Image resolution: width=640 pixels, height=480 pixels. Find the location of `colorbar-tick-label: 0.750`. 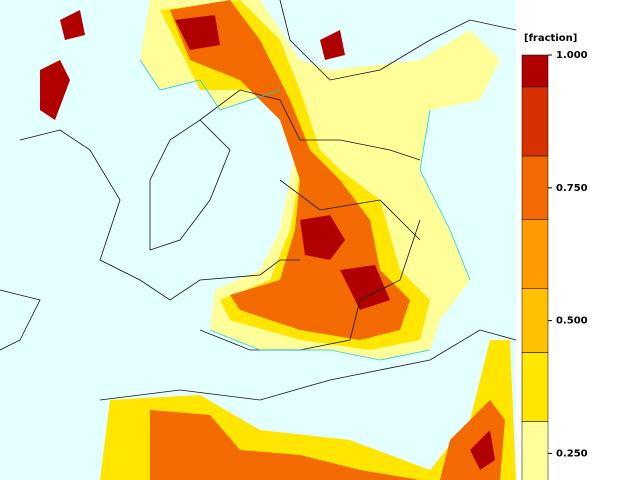

colorbar-tick-label: 0.750 is located at coordinates (572, 188).